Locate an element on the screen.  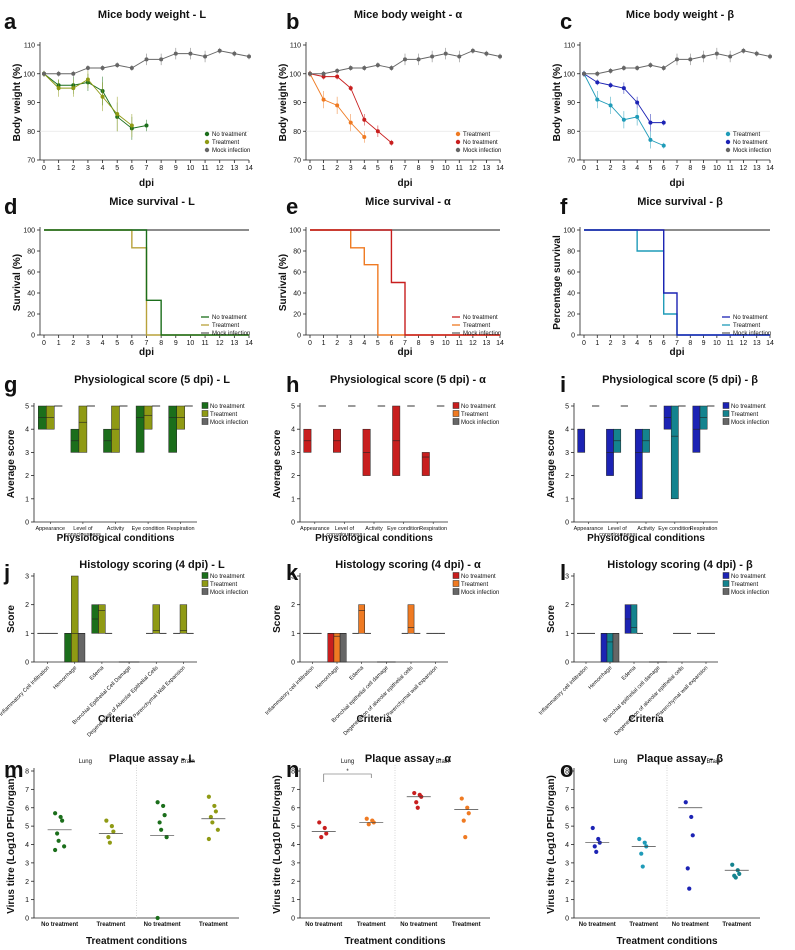
y-axis-title: Virus titre (Log10 PFU/organ) is located at coordinates (11, 844).